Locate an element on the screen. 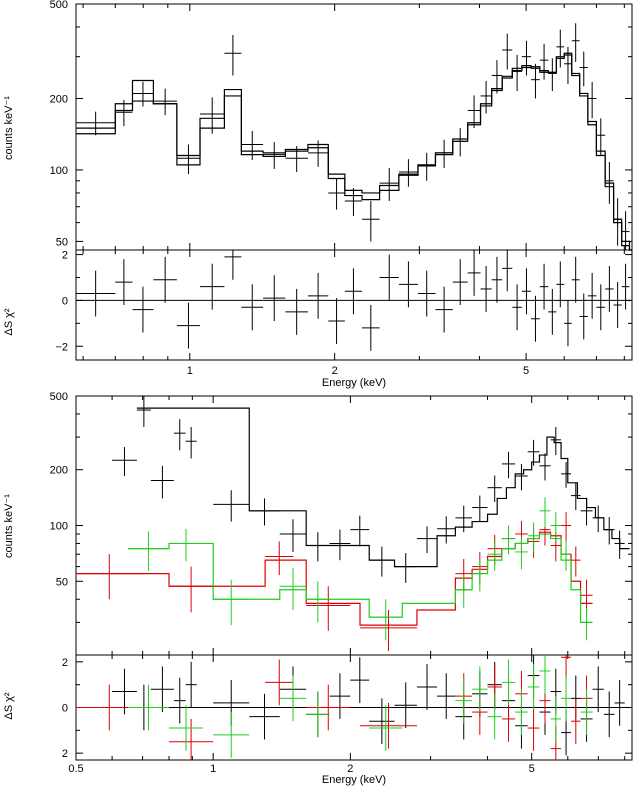 The height and width of the screenshot is (788, 634). residual-plot-frame is located at coordinates (354, 305).